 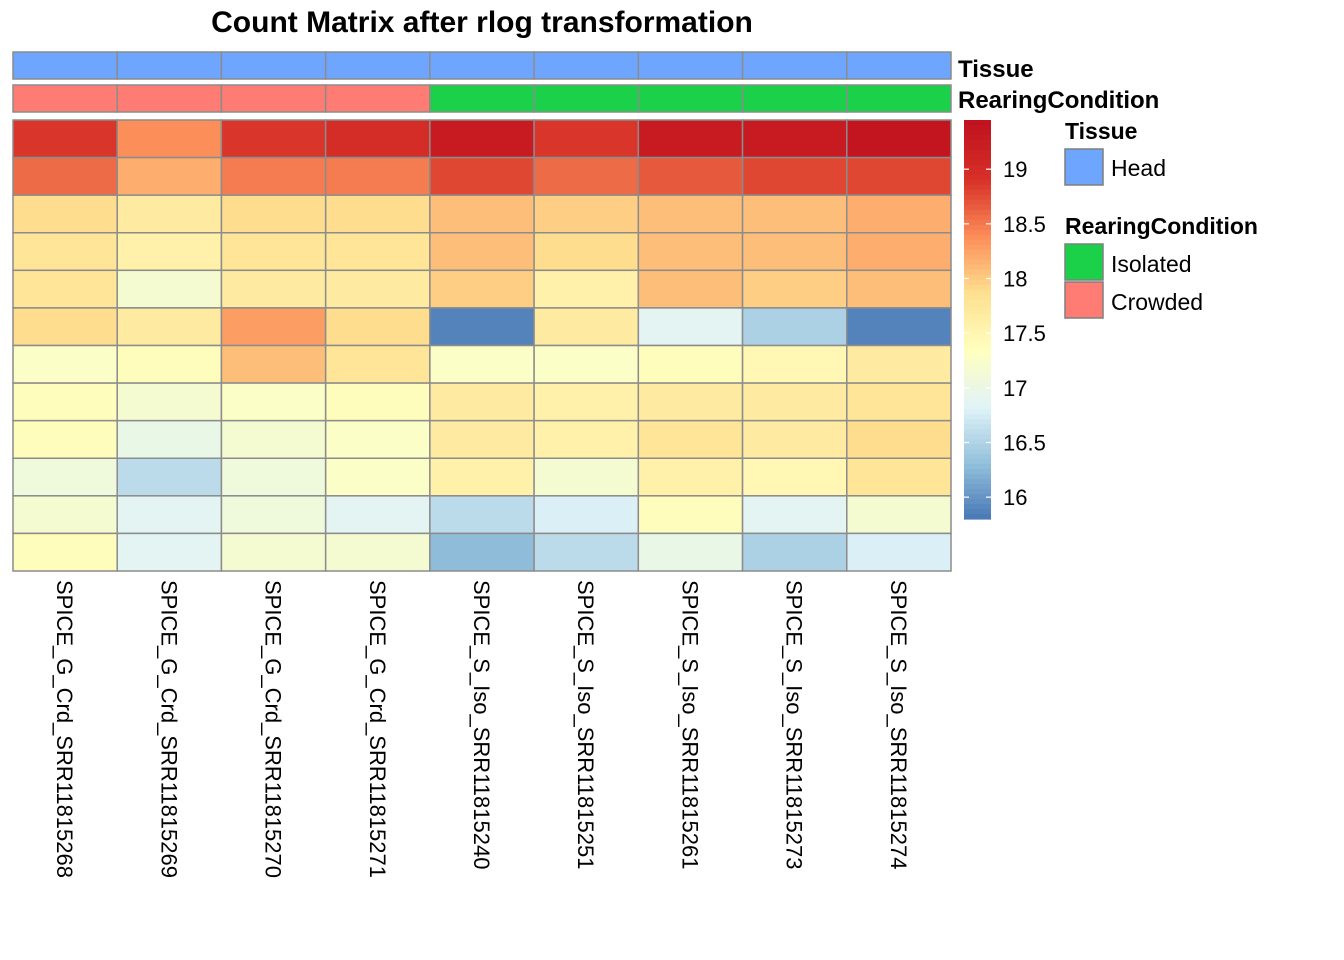 What do you see at coordinates (482, 65) in the screenshot?
I see `tissue-annotation-bar` at bounding box center [482, 65].